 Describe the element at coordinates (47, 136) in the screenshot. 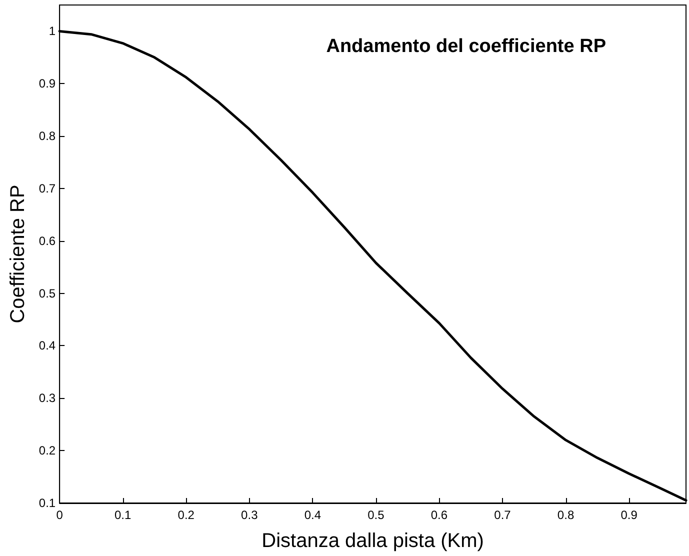

I see `y-tick-label: 0.8` at that location.